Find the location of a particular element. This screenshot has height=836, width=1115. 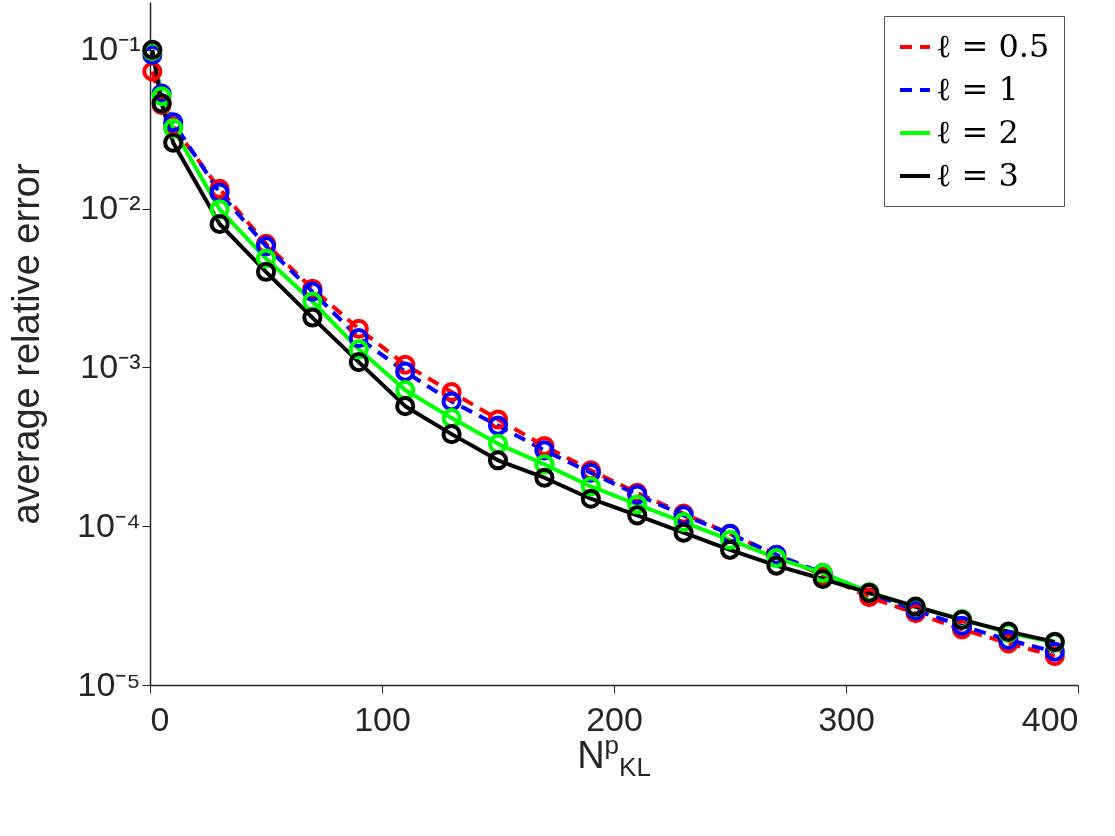

y-tick-label: 10⁻¹ is located at coordinates (110, 48).